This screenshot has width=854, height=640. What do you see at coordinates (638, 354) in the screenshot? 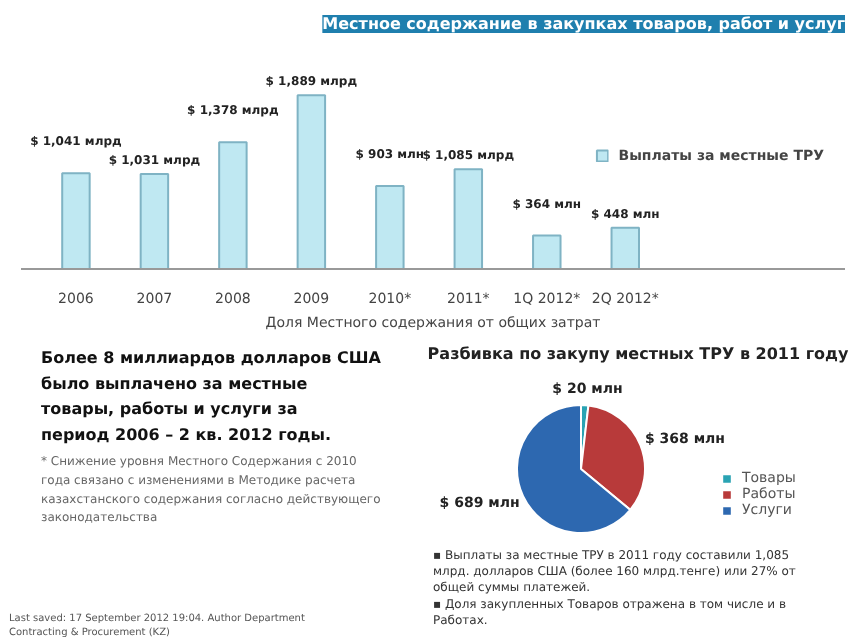
I see `chart-title: Разбивка по закупу местных ТРУ в 2011 году` at bounding box center [638, 354].